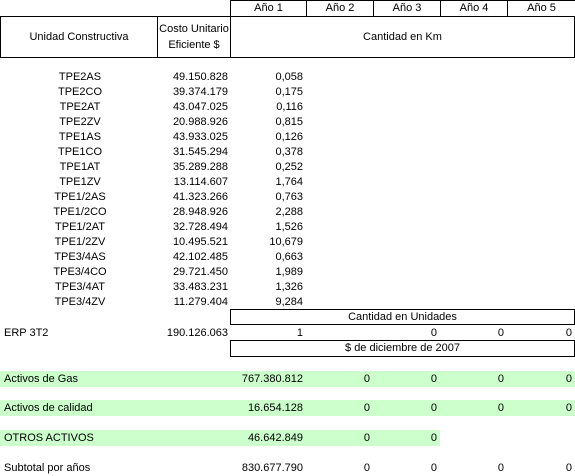 This screenshot has width=575, height=476. What do you see at coordinates (289, 227) in the screenshot?
I see `unit-km: 1,526` at bounding box center [289, 227].